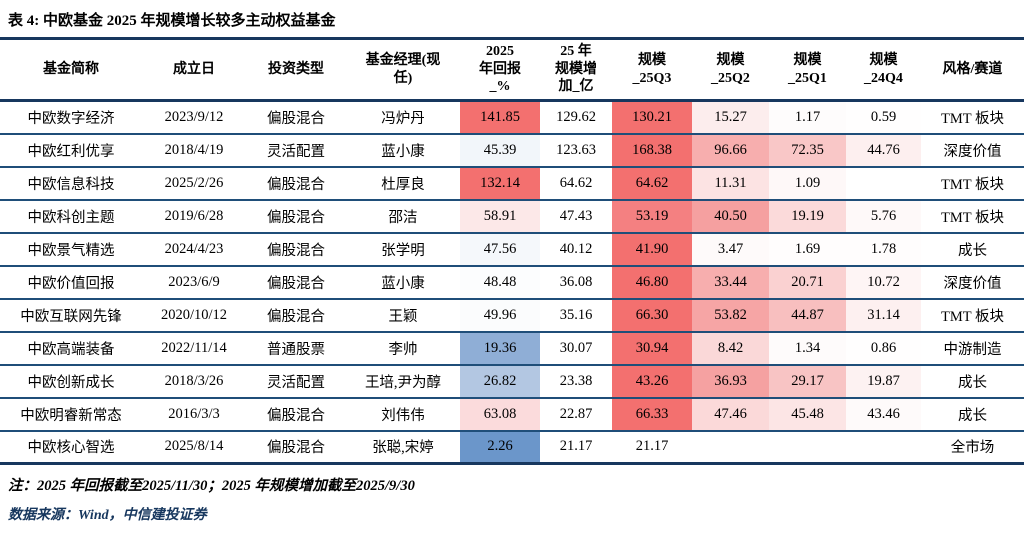 The image size is (1024, 546). What do you see at coordinates (883, 249) in the screenshot?
I see `cell-q4: 1.78` at bounding box center [883, 249].